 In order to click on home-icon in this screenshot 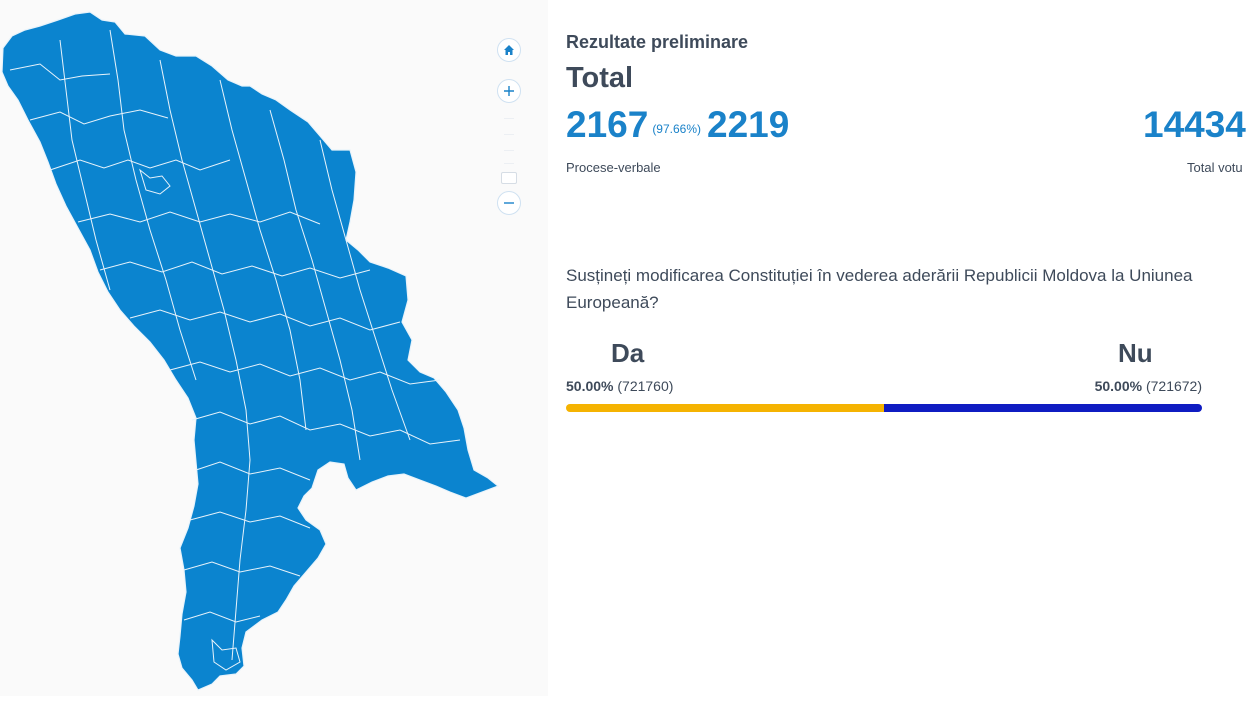, I will do `click(509, 50)`.